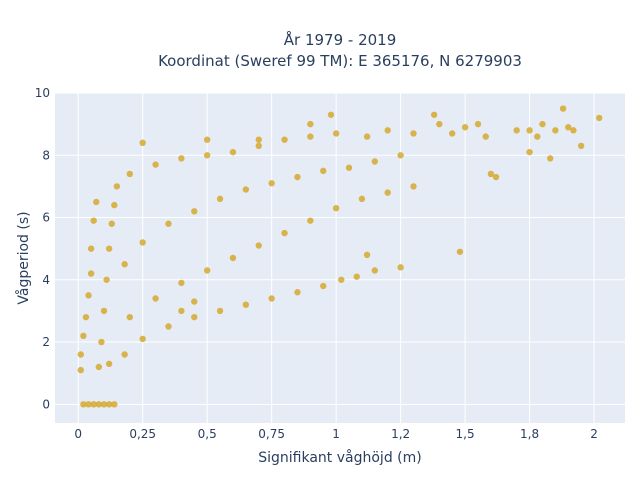 The height and width of the screenshot is (480, 640). What do you see at coordinates (340, 39) in the screenshot?
I see `chart-title: År 1979 - 2019` at bounding box center [340, 39].